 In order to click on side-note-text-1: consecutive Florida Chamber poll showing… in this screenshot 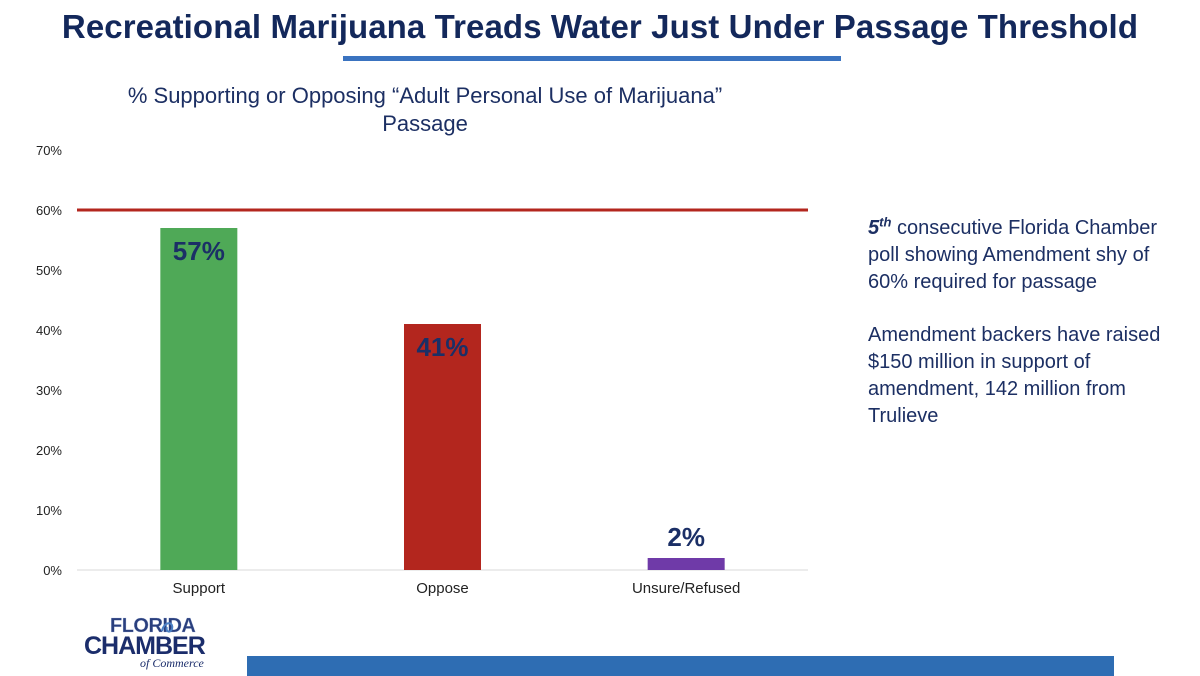, I will do `click(1013, 255)`.